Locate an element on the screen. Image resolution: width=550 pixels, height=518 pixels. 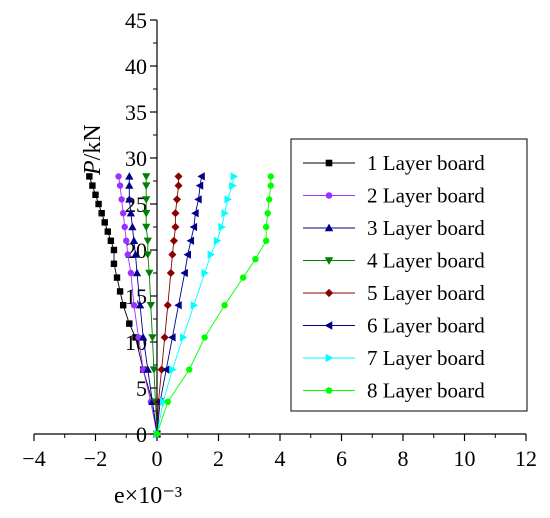
legend-label: 8 Layer board is located at coordinates (426, 391).